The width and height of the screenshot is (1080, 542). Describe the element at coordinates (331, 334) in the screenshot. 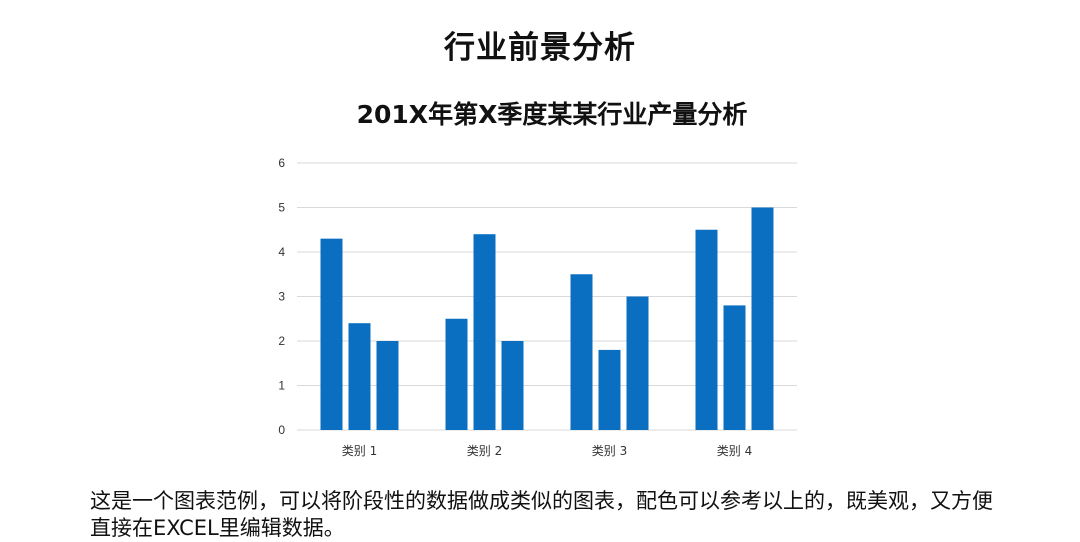

I see `bar-cat1-series1` at that location.